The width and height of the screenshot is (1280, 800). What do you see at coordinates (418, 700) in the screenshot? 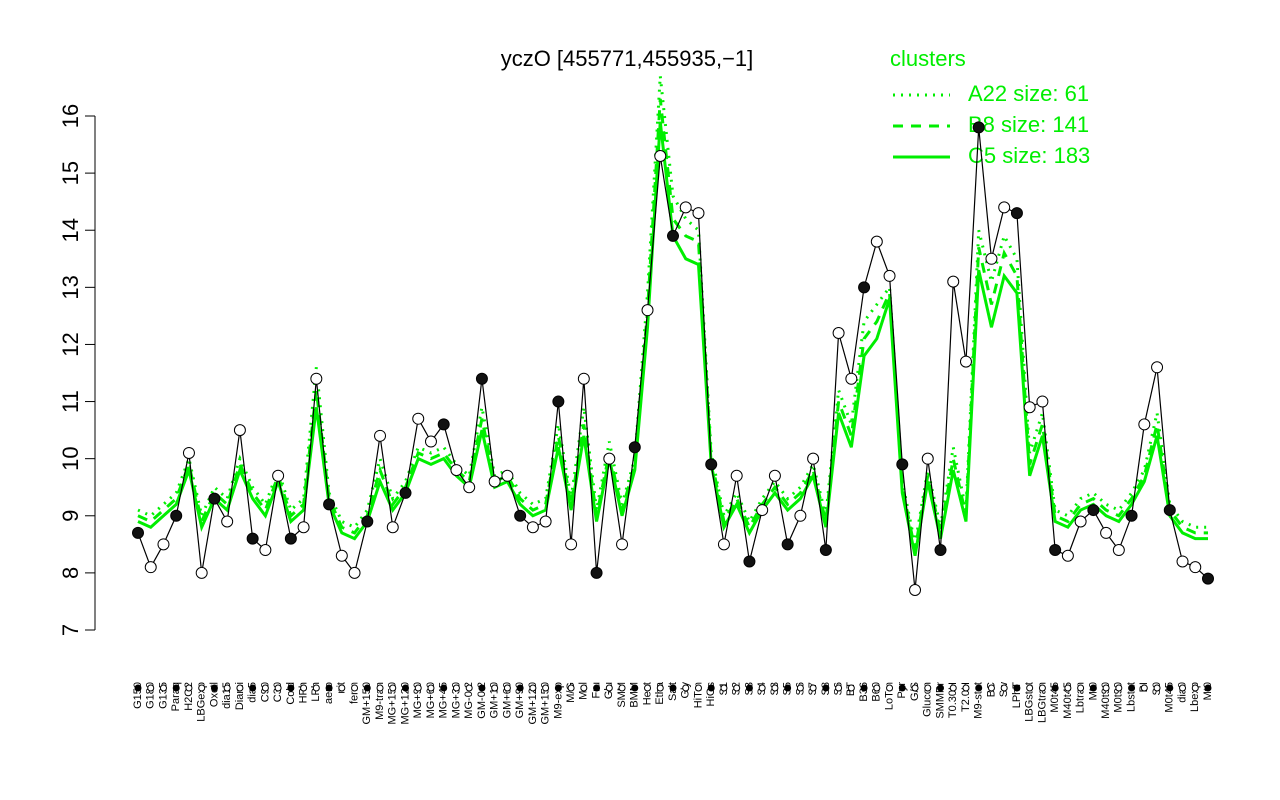
I see `x-tick-label: MG+90` at bounding box center [418, 700].